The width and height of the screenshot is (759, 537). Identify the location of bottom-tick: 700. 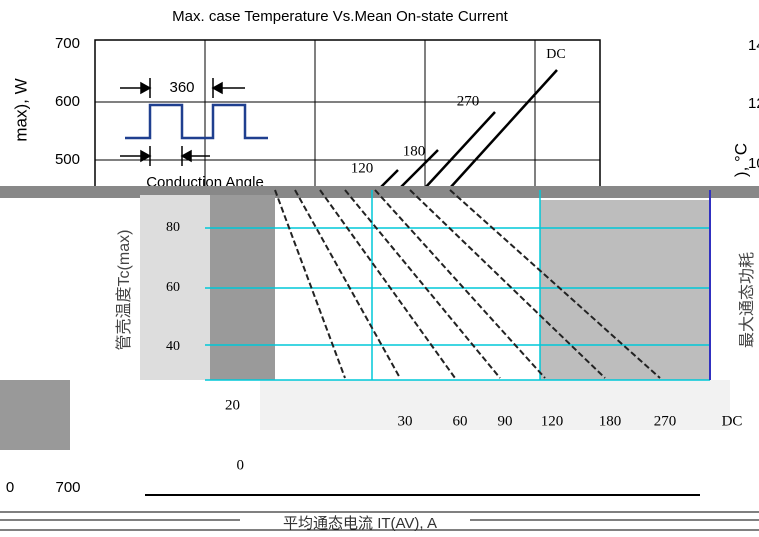
(67, 487).